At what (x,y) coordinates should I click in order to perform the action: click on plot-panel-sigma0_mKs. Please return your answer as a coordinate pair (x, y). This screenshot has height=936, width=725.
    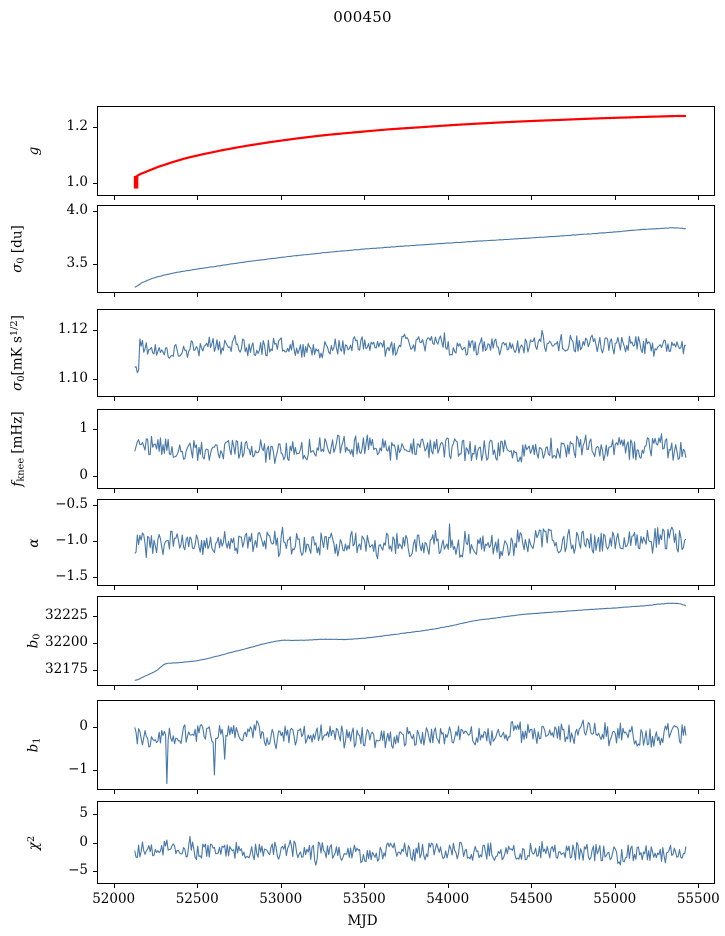
    Looking at the image, I should click on (406, 353).